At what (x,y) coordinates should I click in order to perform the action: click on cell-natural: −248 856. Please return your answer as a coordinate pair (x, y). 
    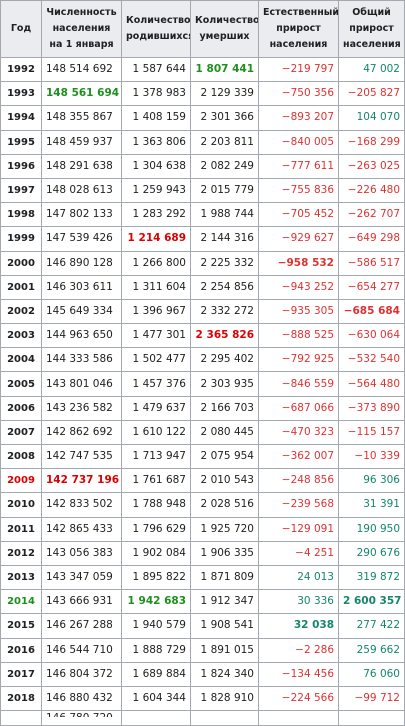
    Looking at the image, I should click on (298, 481).